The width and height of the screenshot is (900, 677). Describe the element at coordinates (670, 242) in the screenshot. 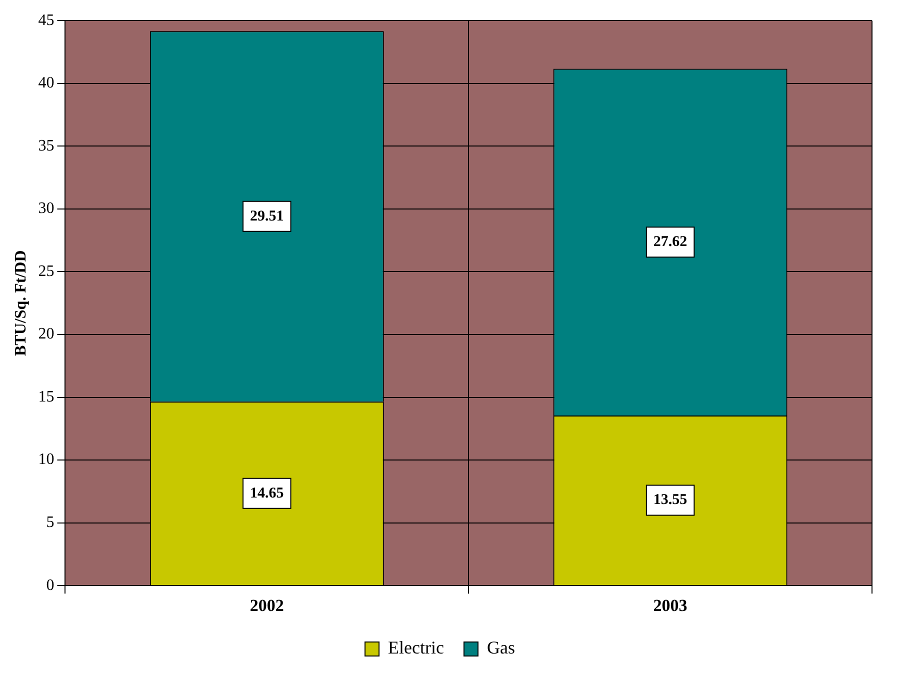

I see `data-label: 27.62` at that location.